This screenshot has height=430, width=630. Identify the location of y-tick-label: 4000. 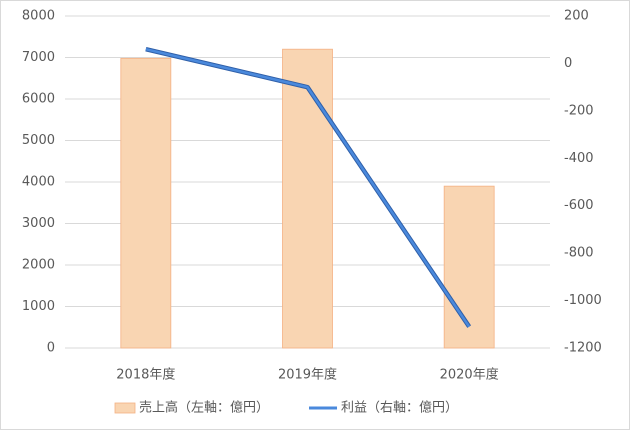
(38, 182).